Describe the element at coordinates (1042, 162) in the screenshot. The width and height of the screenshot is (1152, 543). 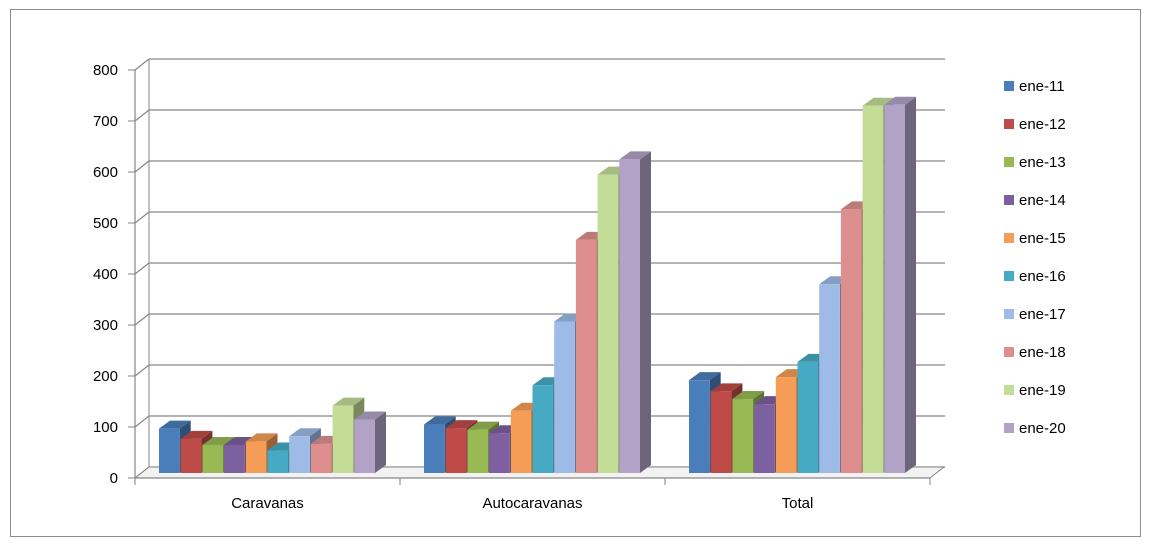
I see `legend-label: ene-13` at that location.